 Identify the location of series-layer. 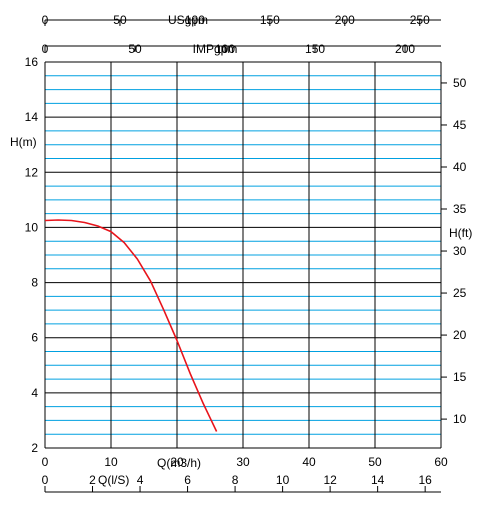
(131, 325).